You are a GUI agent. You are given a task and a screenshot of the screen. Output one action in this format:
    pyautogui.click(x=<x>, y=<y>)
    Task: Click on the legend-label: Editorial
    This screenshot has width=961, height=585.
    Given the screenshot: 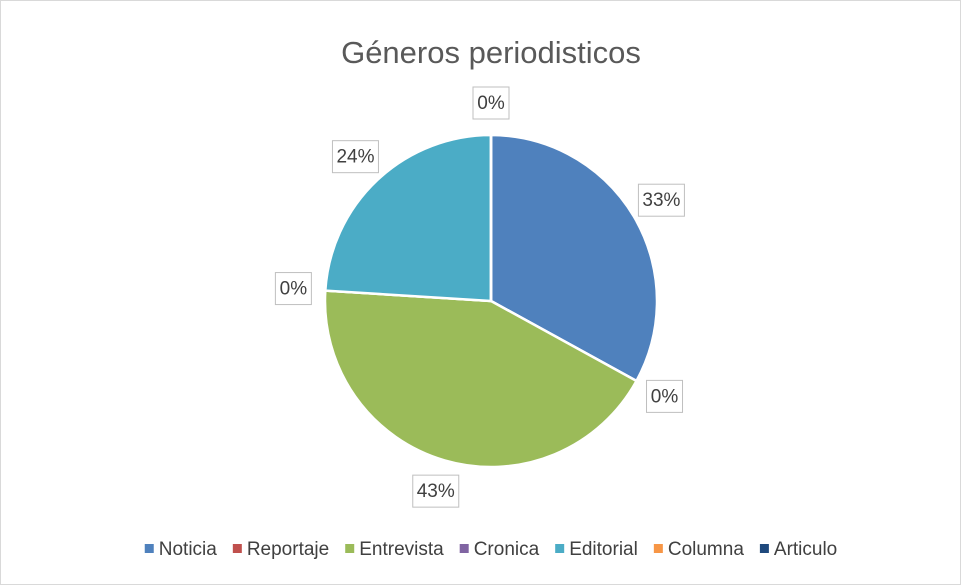 What is the action you would take?
    pyautogui.click(x=603, y=549)
    